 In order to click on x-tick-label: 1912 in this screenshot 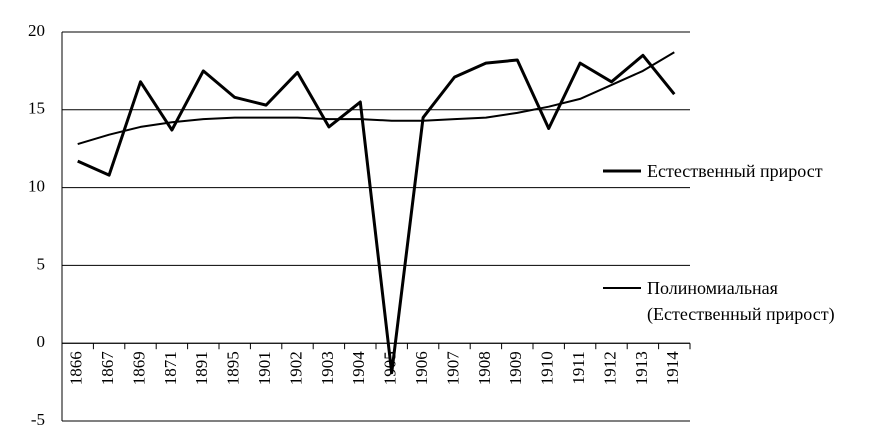, I will do `click(609, 368)`.